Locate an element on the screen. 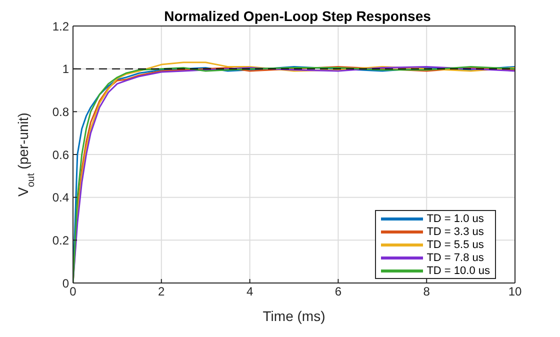 The width and height of the screenshot is (560, 337). legend-label: TD = 3.3 us is located at coordinates (455, 232).